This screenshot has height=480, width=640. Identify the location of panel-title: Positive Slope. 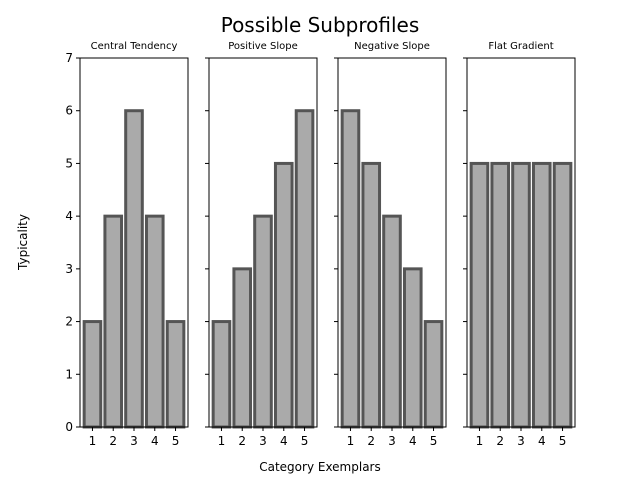
(262, 46).